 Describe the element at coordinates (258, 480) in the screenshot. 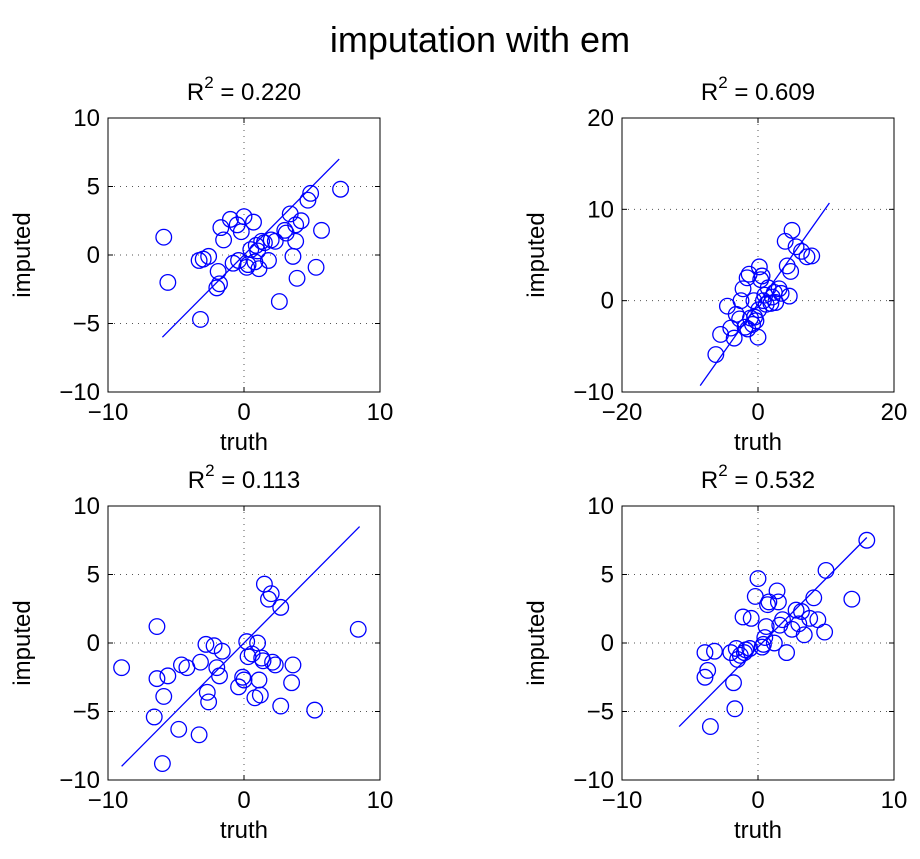

I see `title-value: = 0.113` at that location.